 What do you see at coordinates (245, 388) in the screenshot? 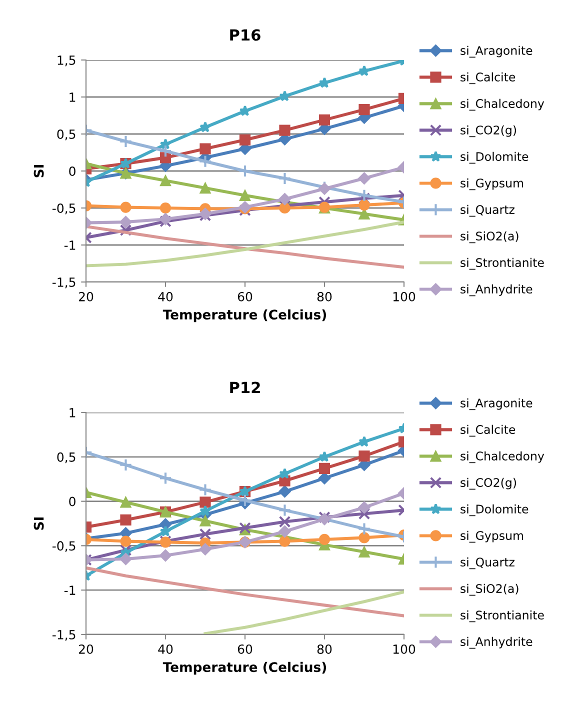
I see `chart-title: P12` at bounding box center [245, 388].